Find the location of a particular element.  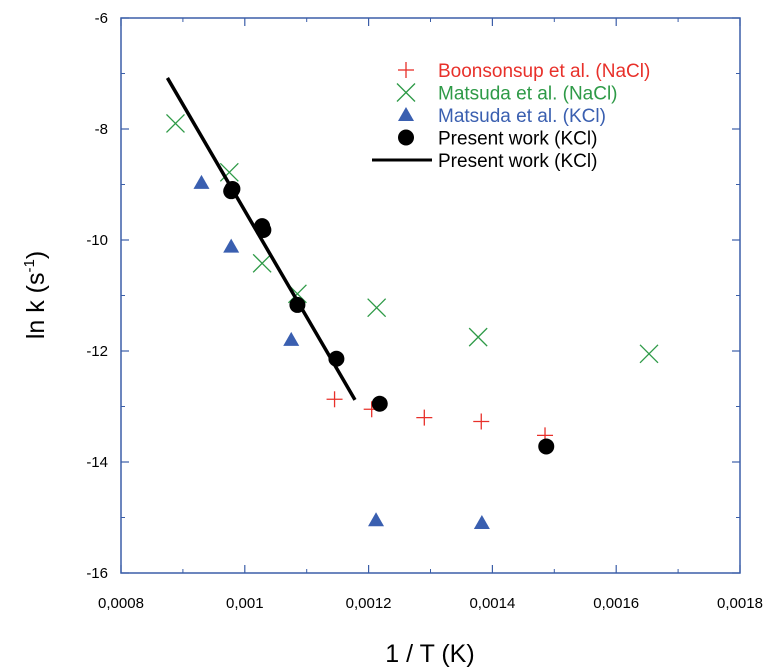

x-tick-label: 0,0018 is located at coordinates (740, 603).